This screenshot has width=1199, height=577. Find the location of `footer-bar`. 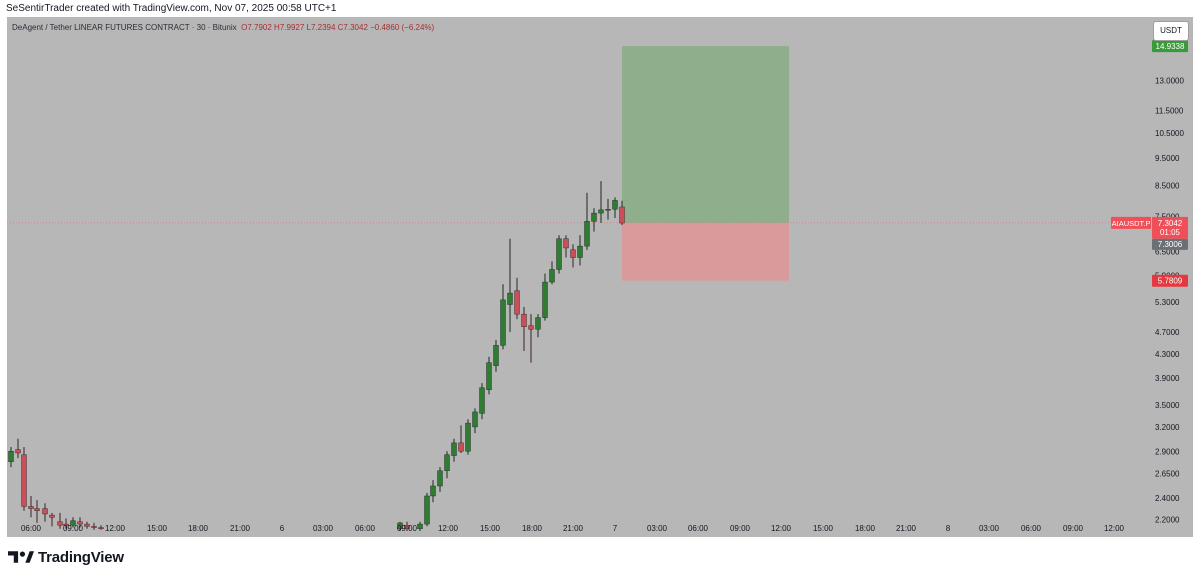

footer-bar is located at coordinates (599, 557).